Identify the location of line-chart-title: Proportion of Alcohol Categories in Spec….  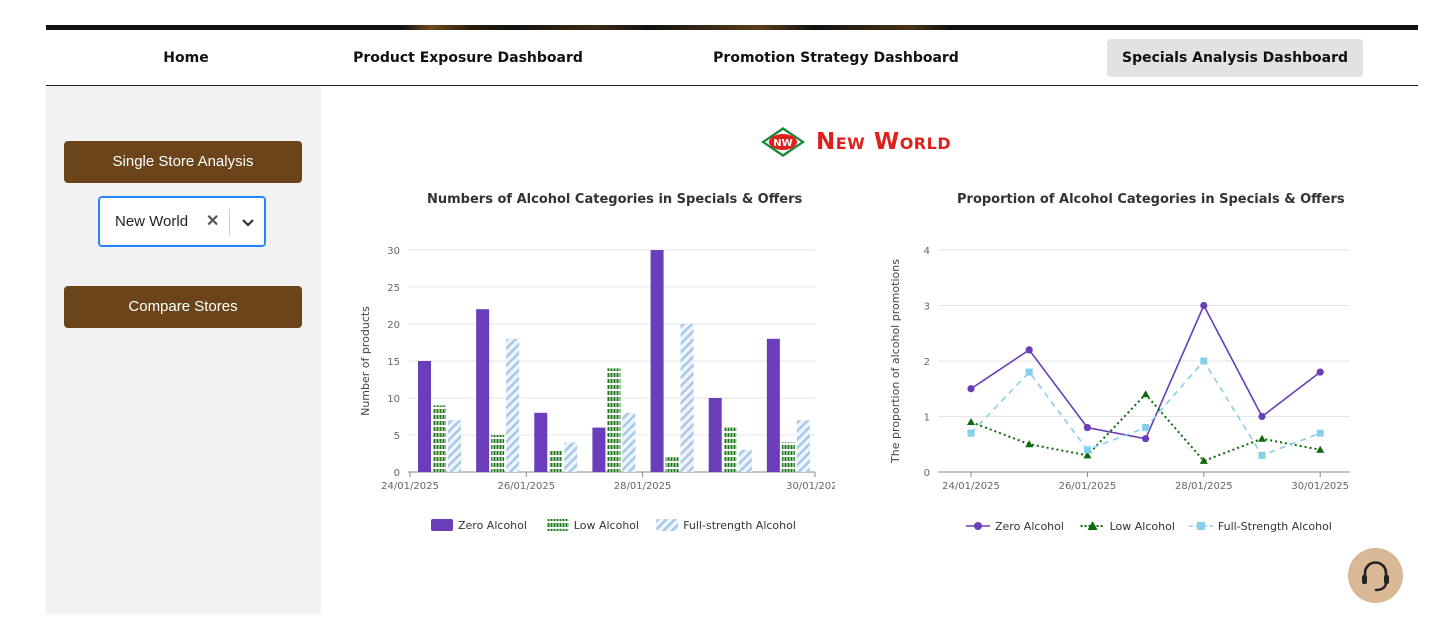
(1151, 199).